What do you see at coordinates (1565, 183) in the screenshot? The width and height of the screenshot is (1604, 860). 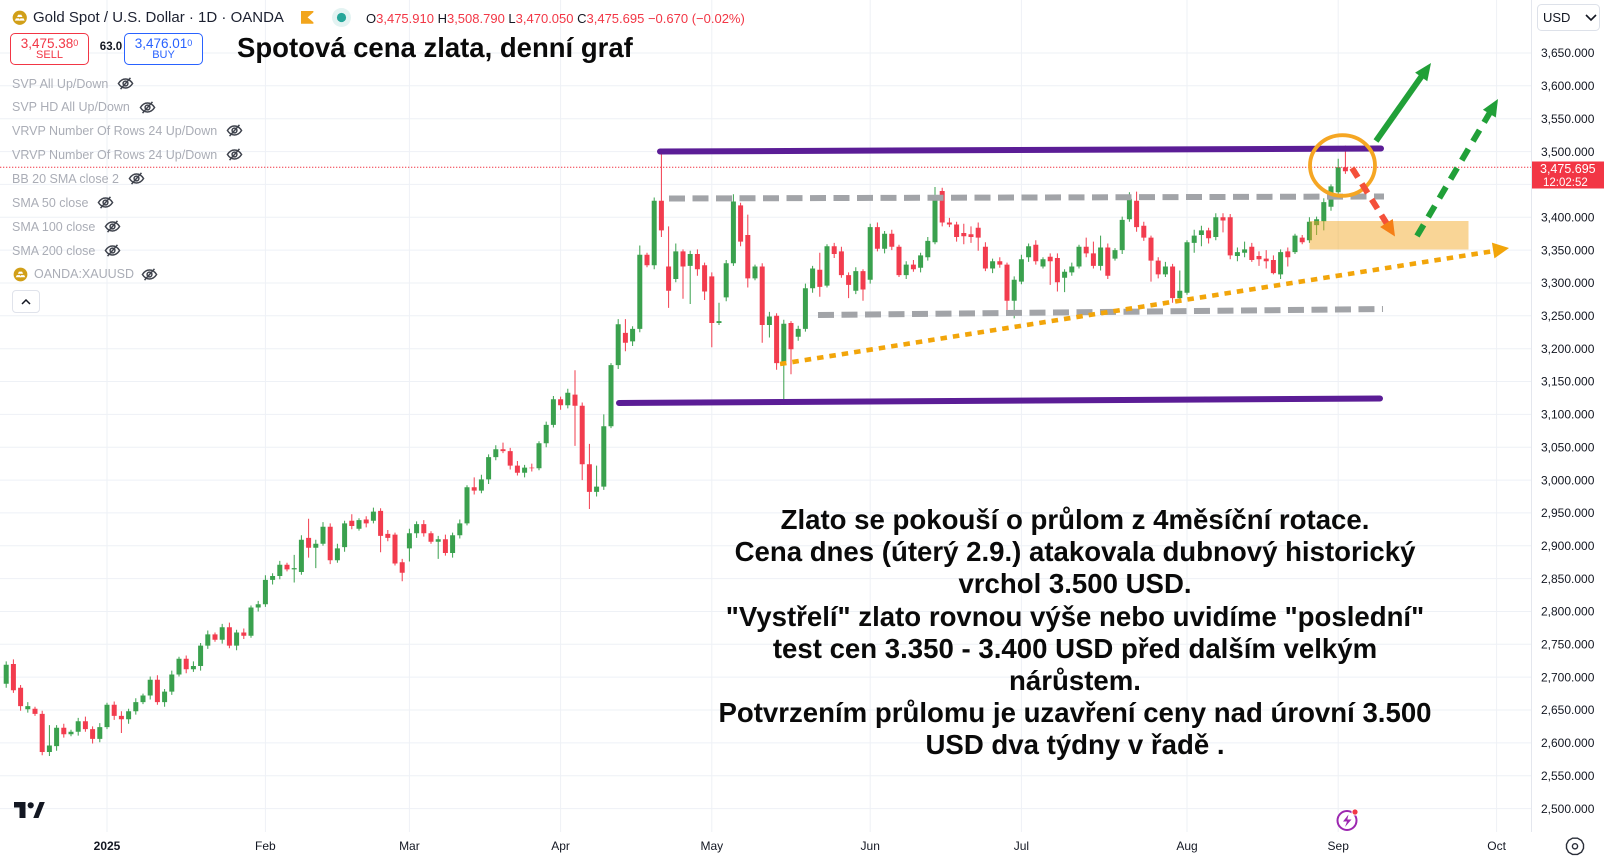 I see `svg-text: 12:02:52` at bounding box center [1565, 183].